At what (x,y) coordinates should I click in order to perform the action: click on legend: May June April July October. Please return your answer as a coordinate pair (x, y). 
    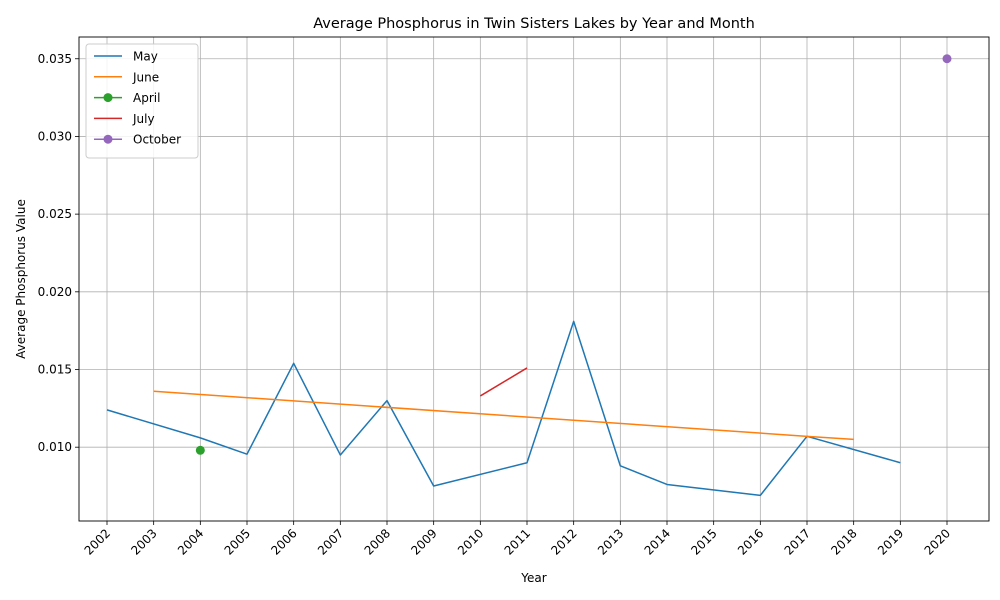
    Looking at the image, I should click on (142, 101).